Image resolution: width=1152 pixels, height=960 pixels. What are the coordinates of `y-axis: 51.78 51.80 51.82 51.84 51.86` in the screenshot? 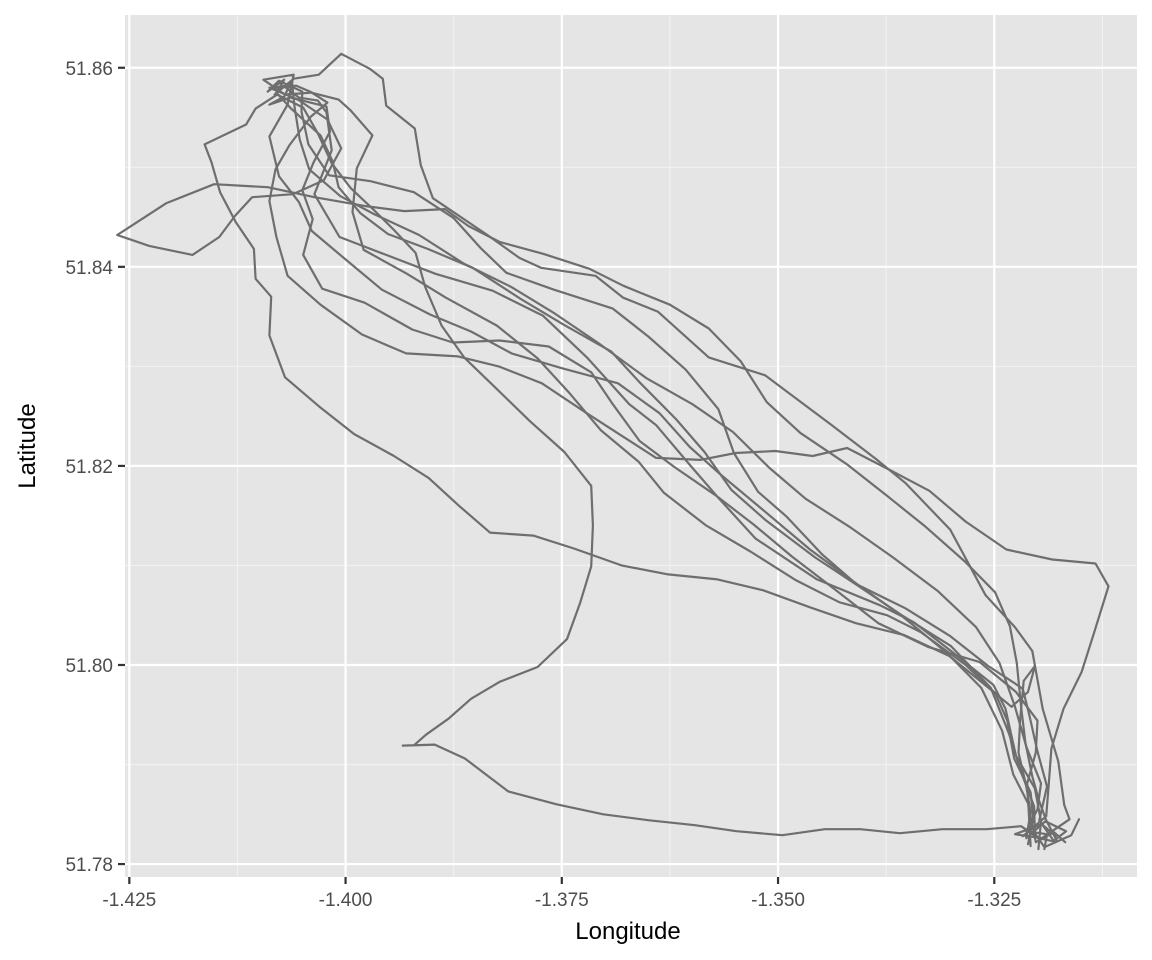 It's located at (95, 467).